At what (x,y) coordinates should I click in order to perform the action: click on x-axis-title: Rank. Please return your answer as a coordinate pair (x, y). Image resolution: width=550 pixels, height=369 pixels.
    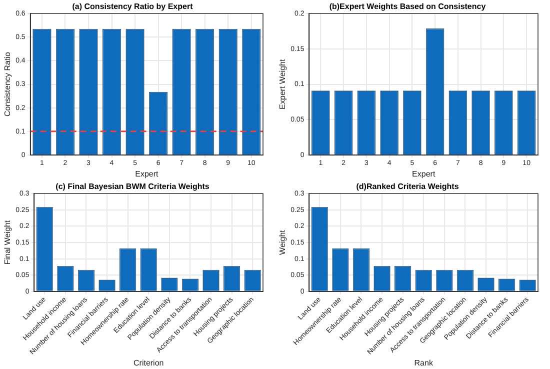
    Looking at the image, I should click on (424, 363).